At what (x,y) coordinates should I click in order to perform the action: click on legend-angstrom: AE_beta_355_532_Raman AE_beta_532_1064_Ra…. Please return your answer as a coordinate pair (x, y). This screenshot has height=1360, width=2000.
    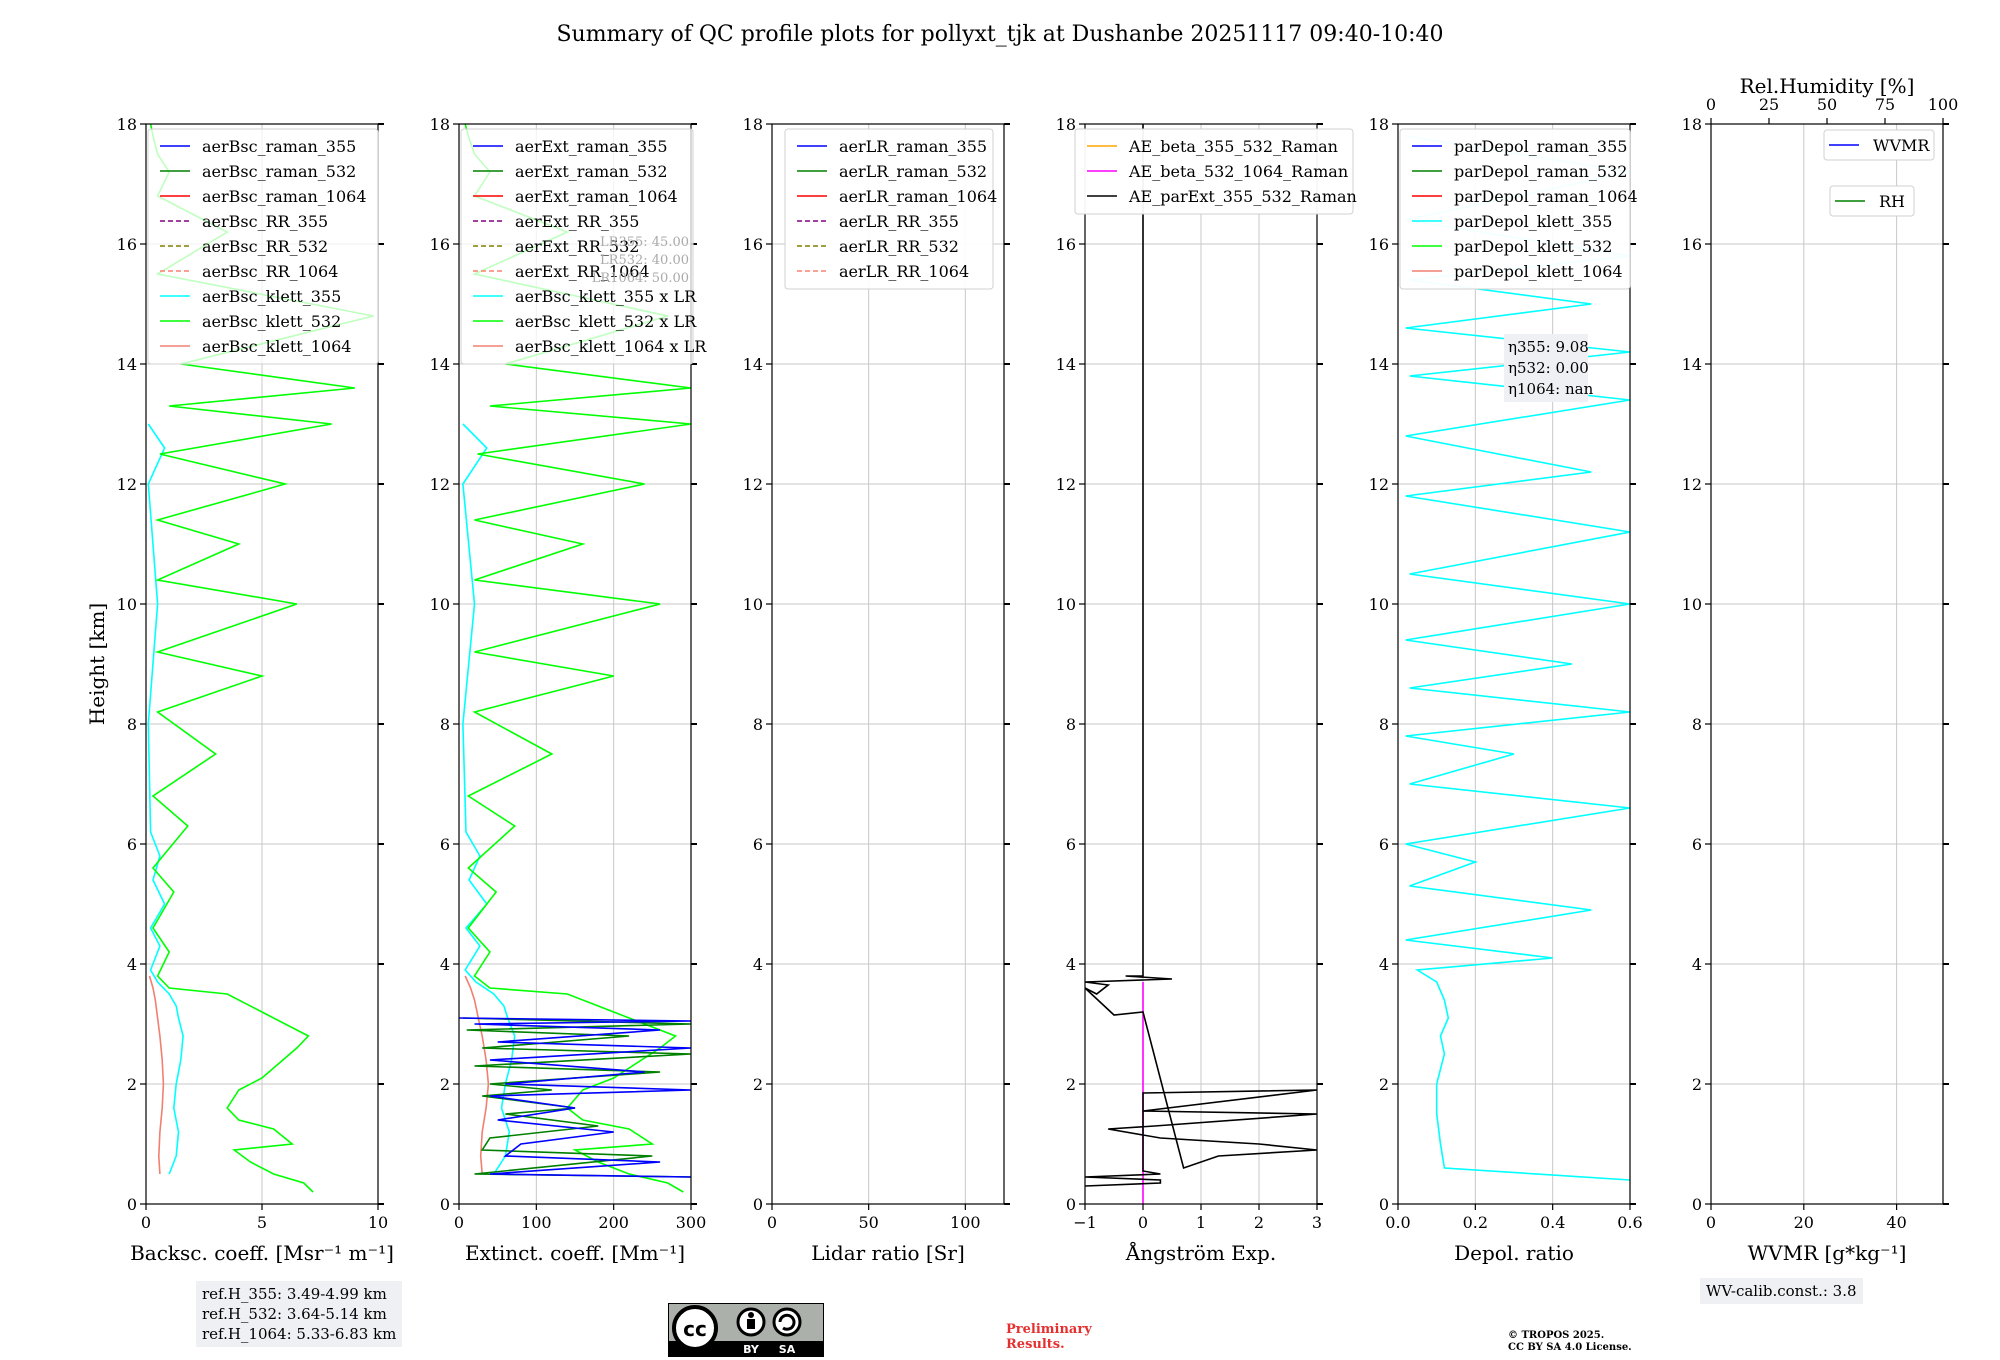
    Looking at the image, I should click on (1215, 171).